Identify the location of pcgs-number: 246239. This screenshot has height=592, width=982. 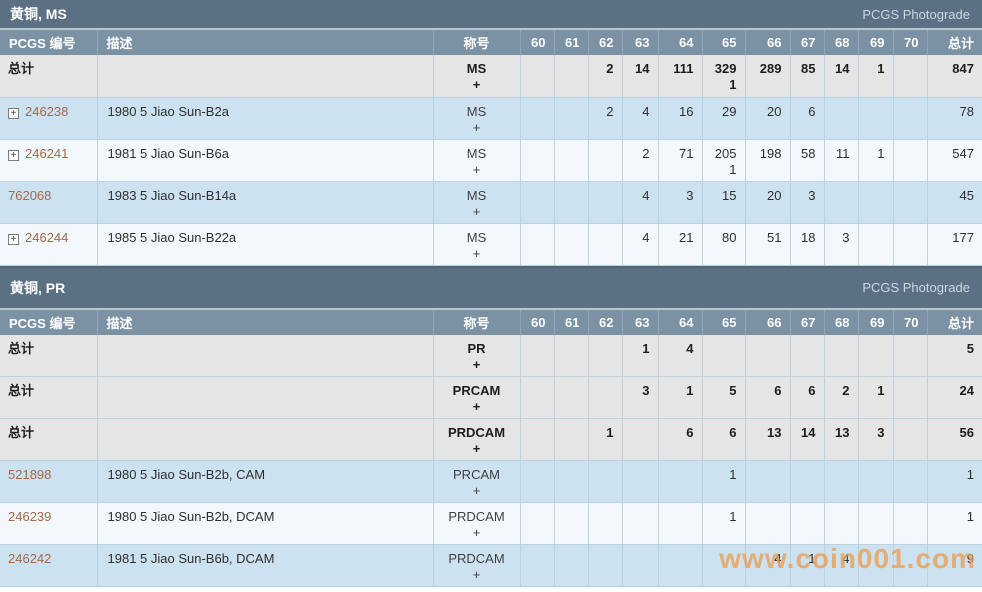
(30, 516).